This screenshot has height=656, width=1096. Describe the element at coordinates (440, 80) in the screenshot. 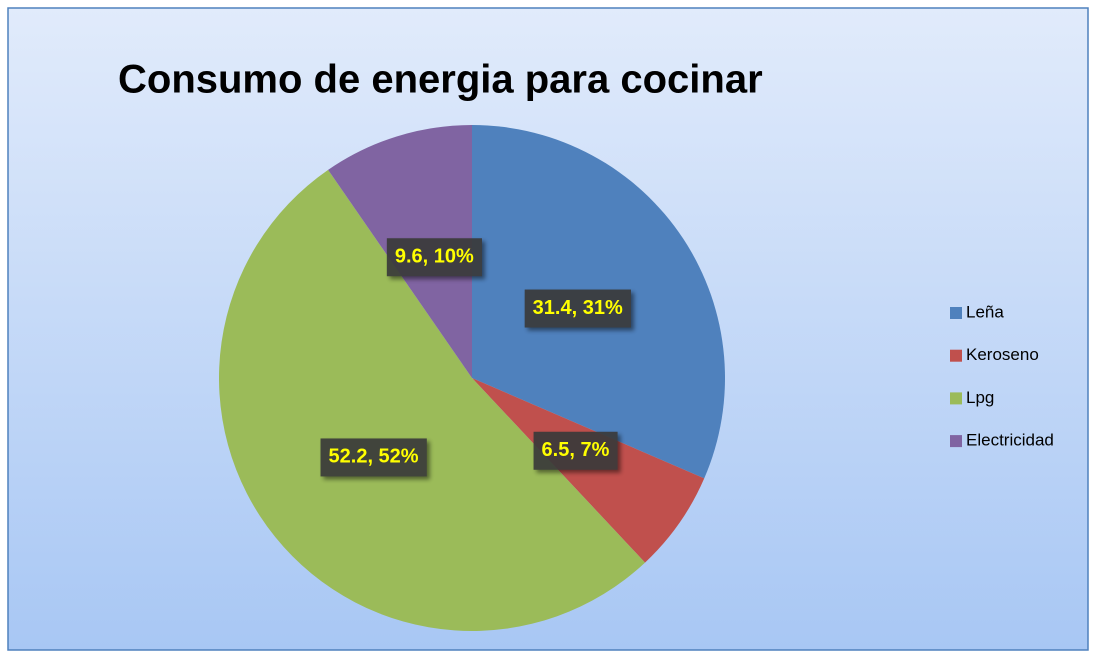

I see `chart-title: Consumo de energia para cocinar` at that location.